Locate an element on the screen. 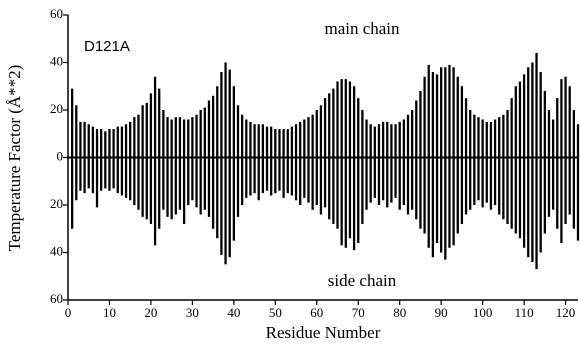  x-tick-label: 10 is located at coordinates (109, 312).